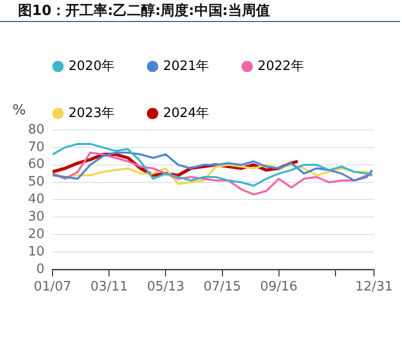 The height and width of the screenshot is (348, 402). What do you see at coordinates (36, 182) in the screenshot?
I see `y-tick-label: 50` at bounding box center [36, 182].